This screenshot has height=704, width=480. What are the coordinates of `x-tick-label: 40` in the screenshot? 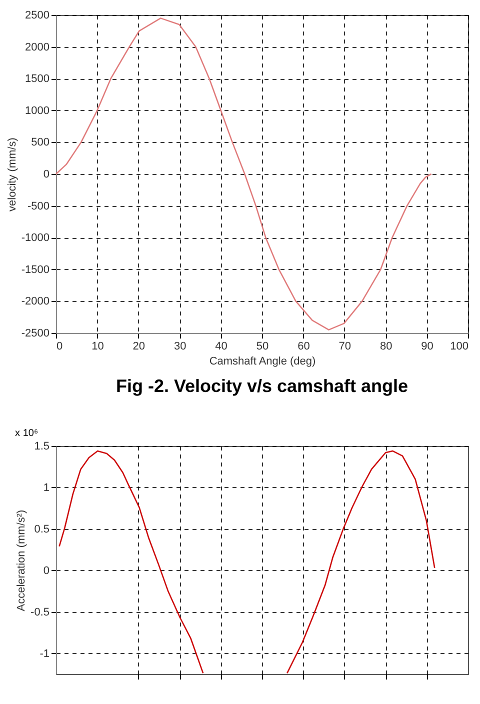 It's located at (221, 346).